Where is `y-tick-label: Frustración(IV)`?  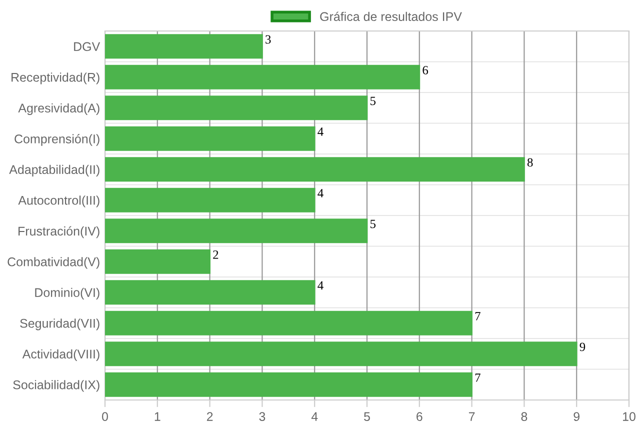
y-tick-label: Frustración(IV) is located at coordinates (59, 232).